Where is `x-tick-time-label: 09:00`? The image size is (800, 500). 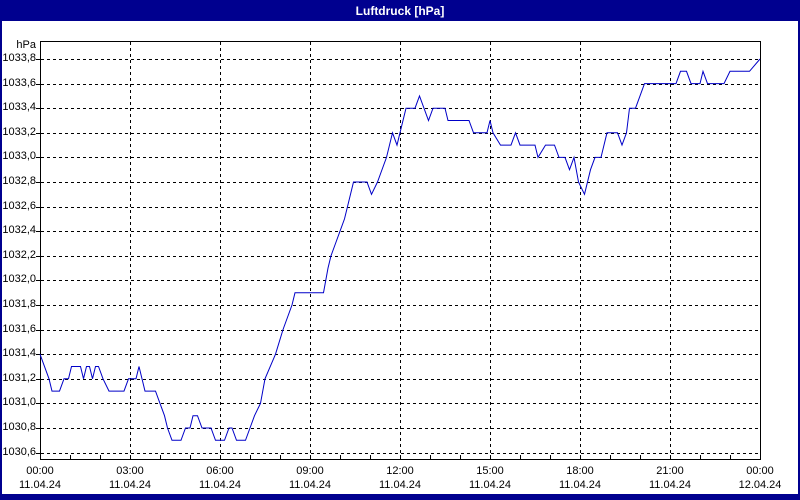 x-tick-time-label: 09:00 is located at coordinates (310, 471).